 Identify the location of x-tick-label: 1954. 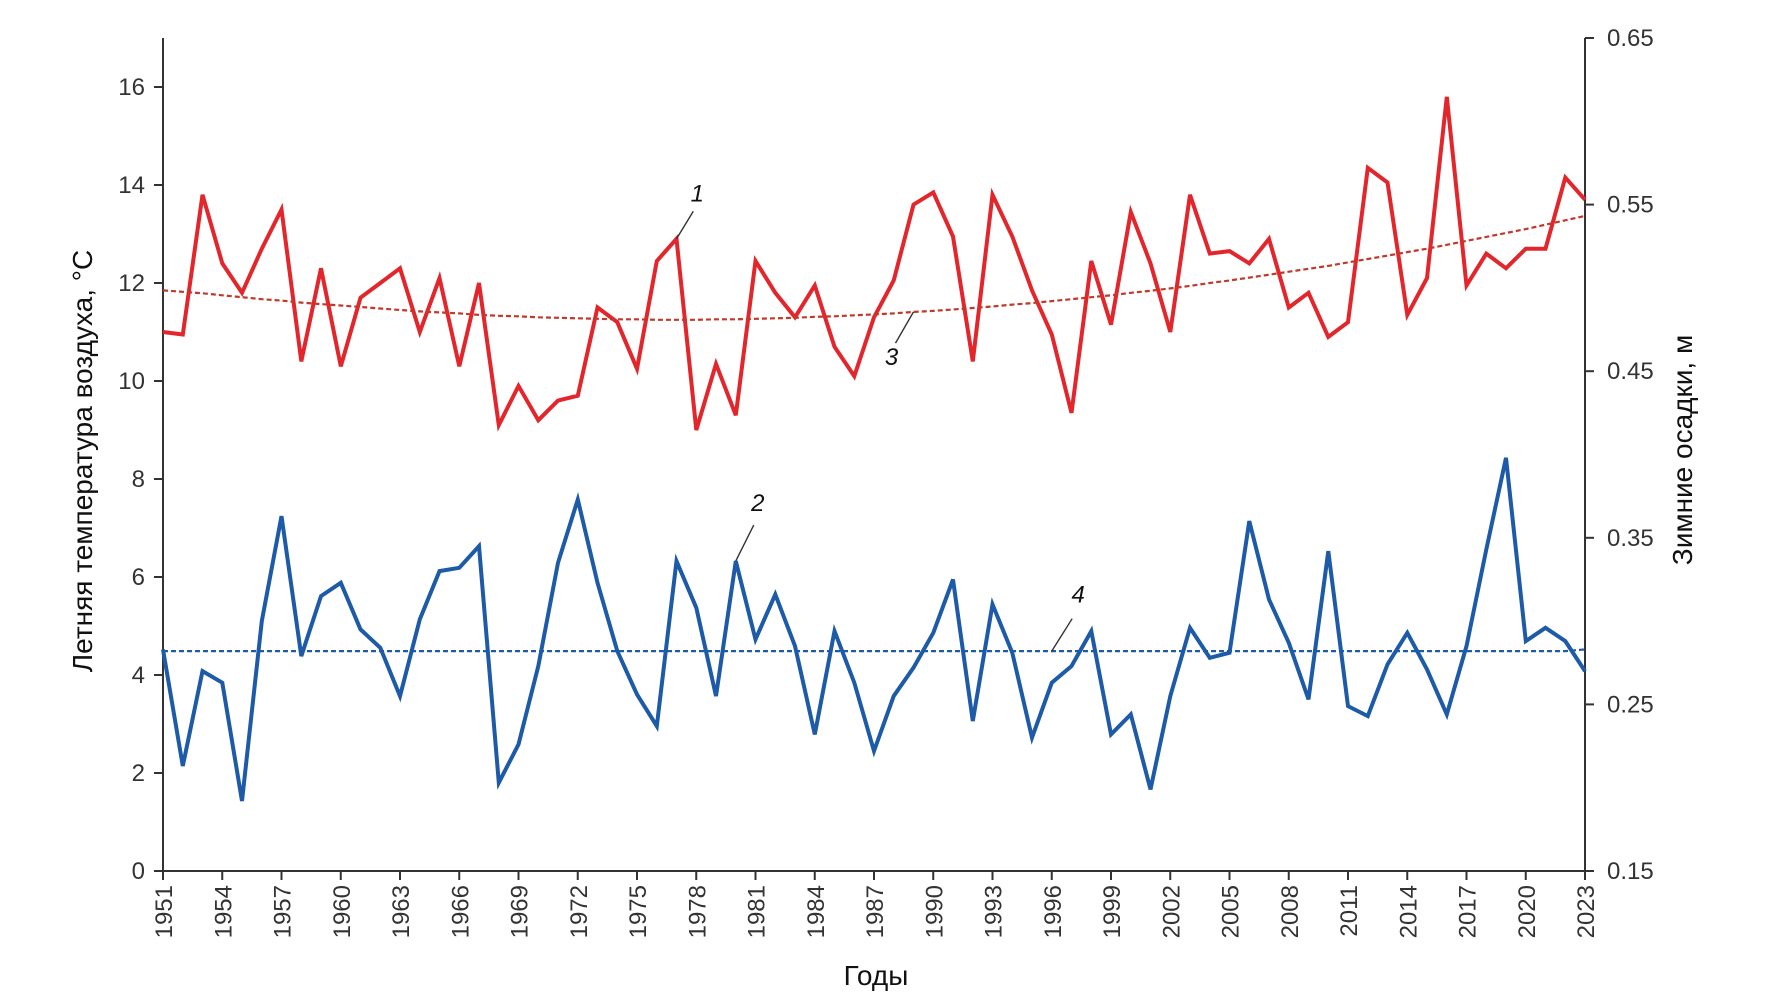
(223, 911).